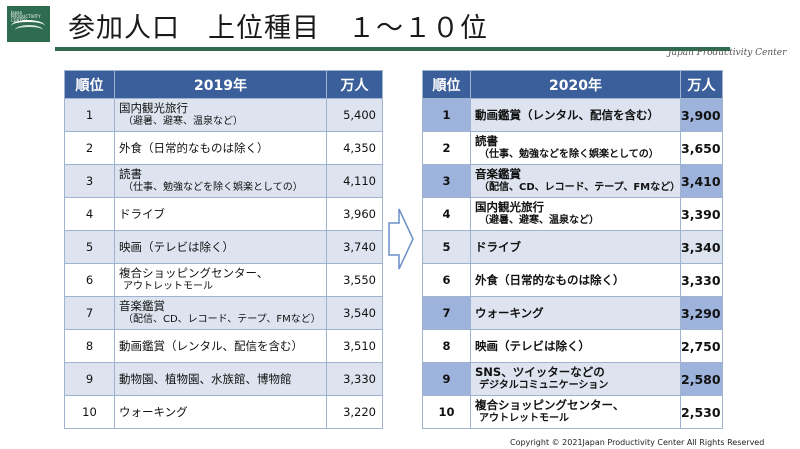  I want to click on value-cell: 3,220, so click(354, 412).